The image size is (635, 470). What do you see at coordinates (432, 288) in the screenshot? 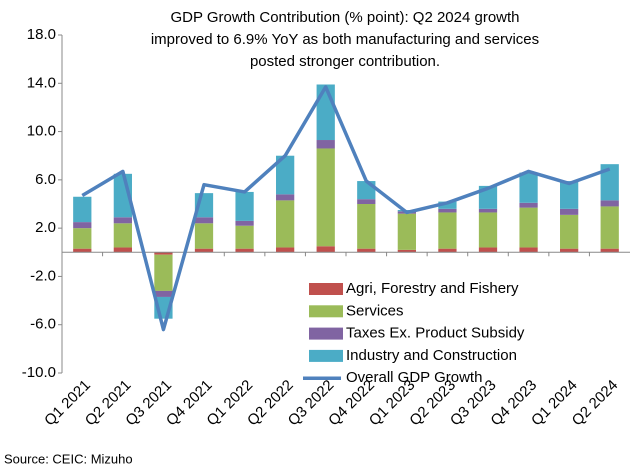
I see `legend-label: Agri, Forestry and Fishery` at bounding box center [432, 288].